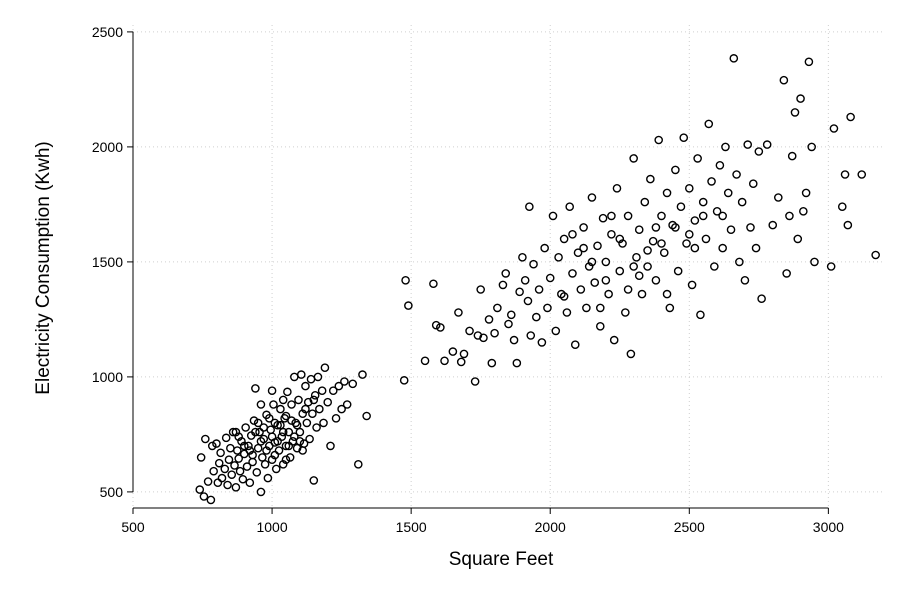  I want to click on x-tick-label: 500, so click(133, 527).